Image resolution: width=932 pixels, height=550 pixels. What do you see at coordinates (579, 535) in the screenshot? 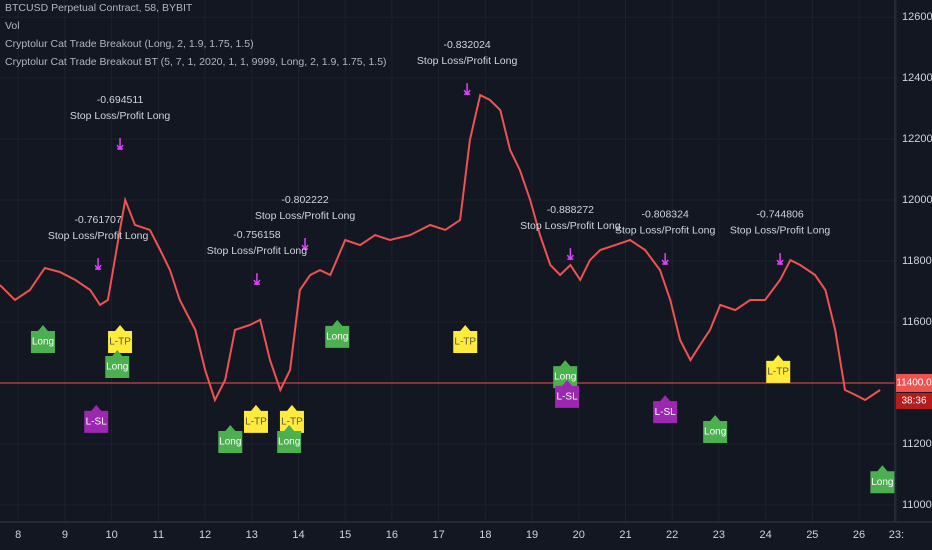
I see `x-tick-label: 20` at bounding box center [579, 535].